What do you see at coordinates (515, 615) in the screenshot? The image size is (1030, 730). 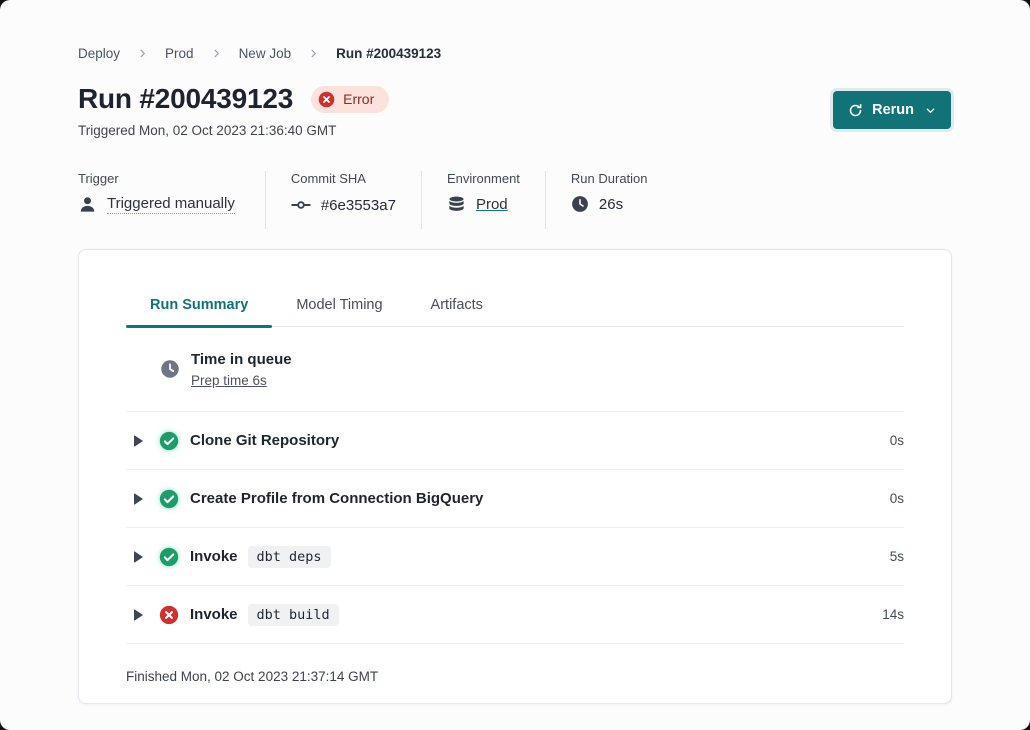 I see `step-row-dbt-build: Invoke dbt build 14s` at bounding box center [515, 615].